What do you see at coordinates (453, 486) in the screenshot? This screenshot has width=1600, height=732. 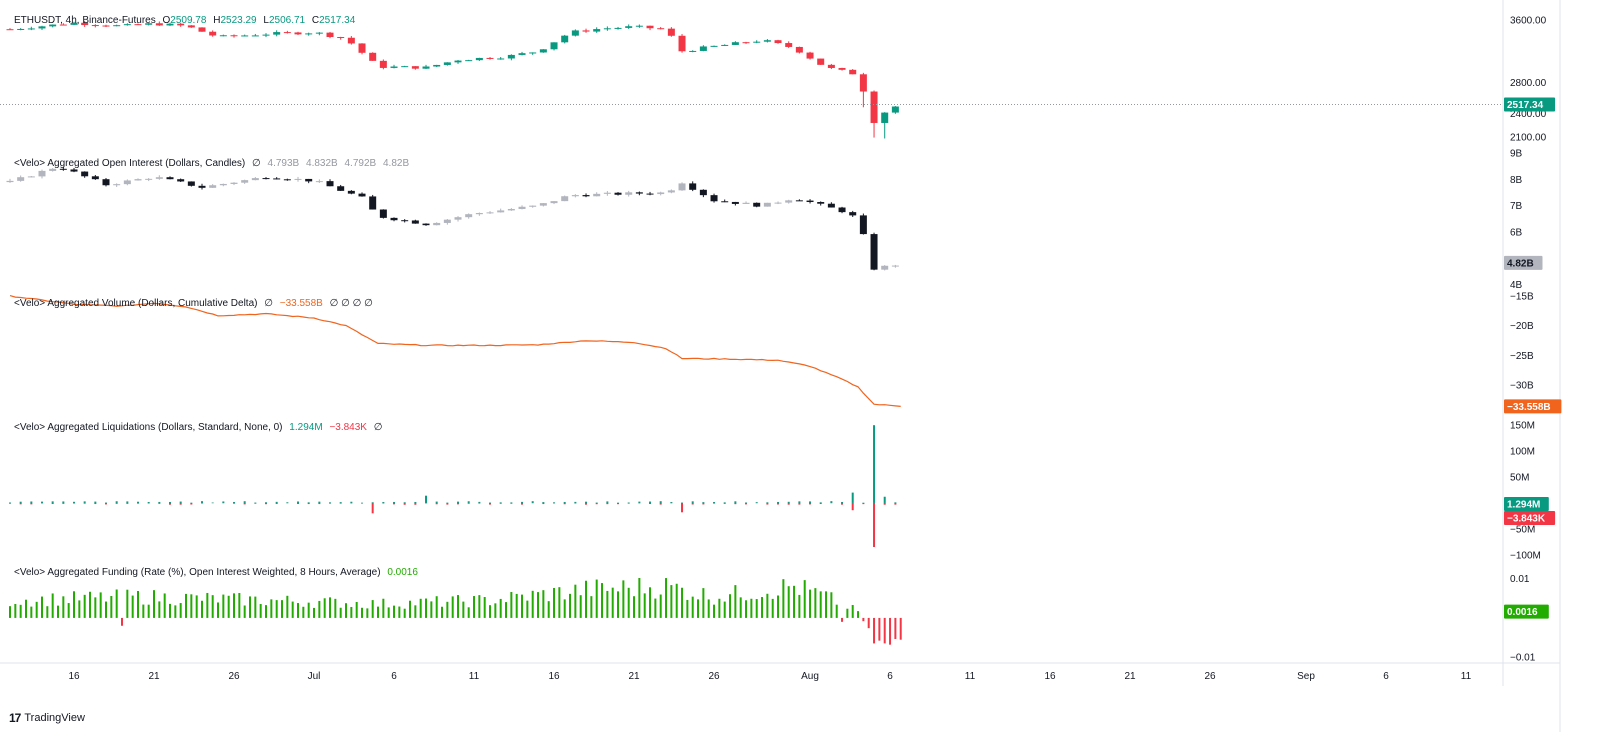 I see `liquidations-pane` at bounding box center [453, 486].